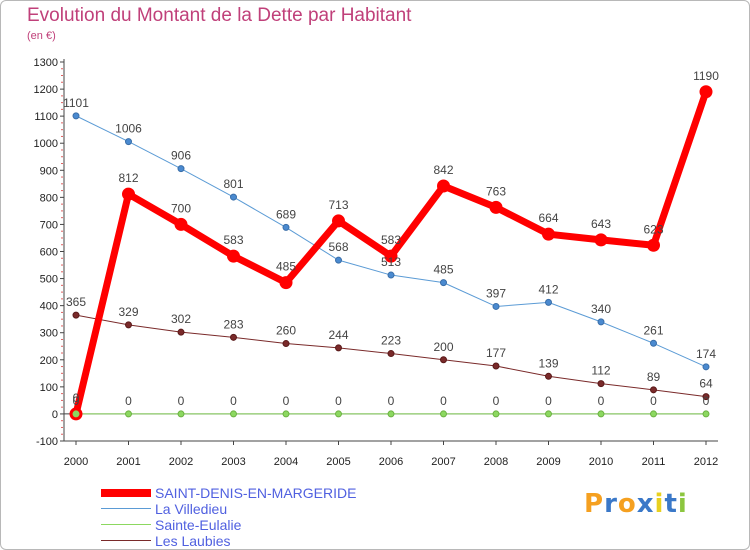 The width and height of the screenshot is (750, 550). What do you see at coordinates (706, 384) in the screenshot?
I see `data-label: 64` at bounding box center [706, 384].